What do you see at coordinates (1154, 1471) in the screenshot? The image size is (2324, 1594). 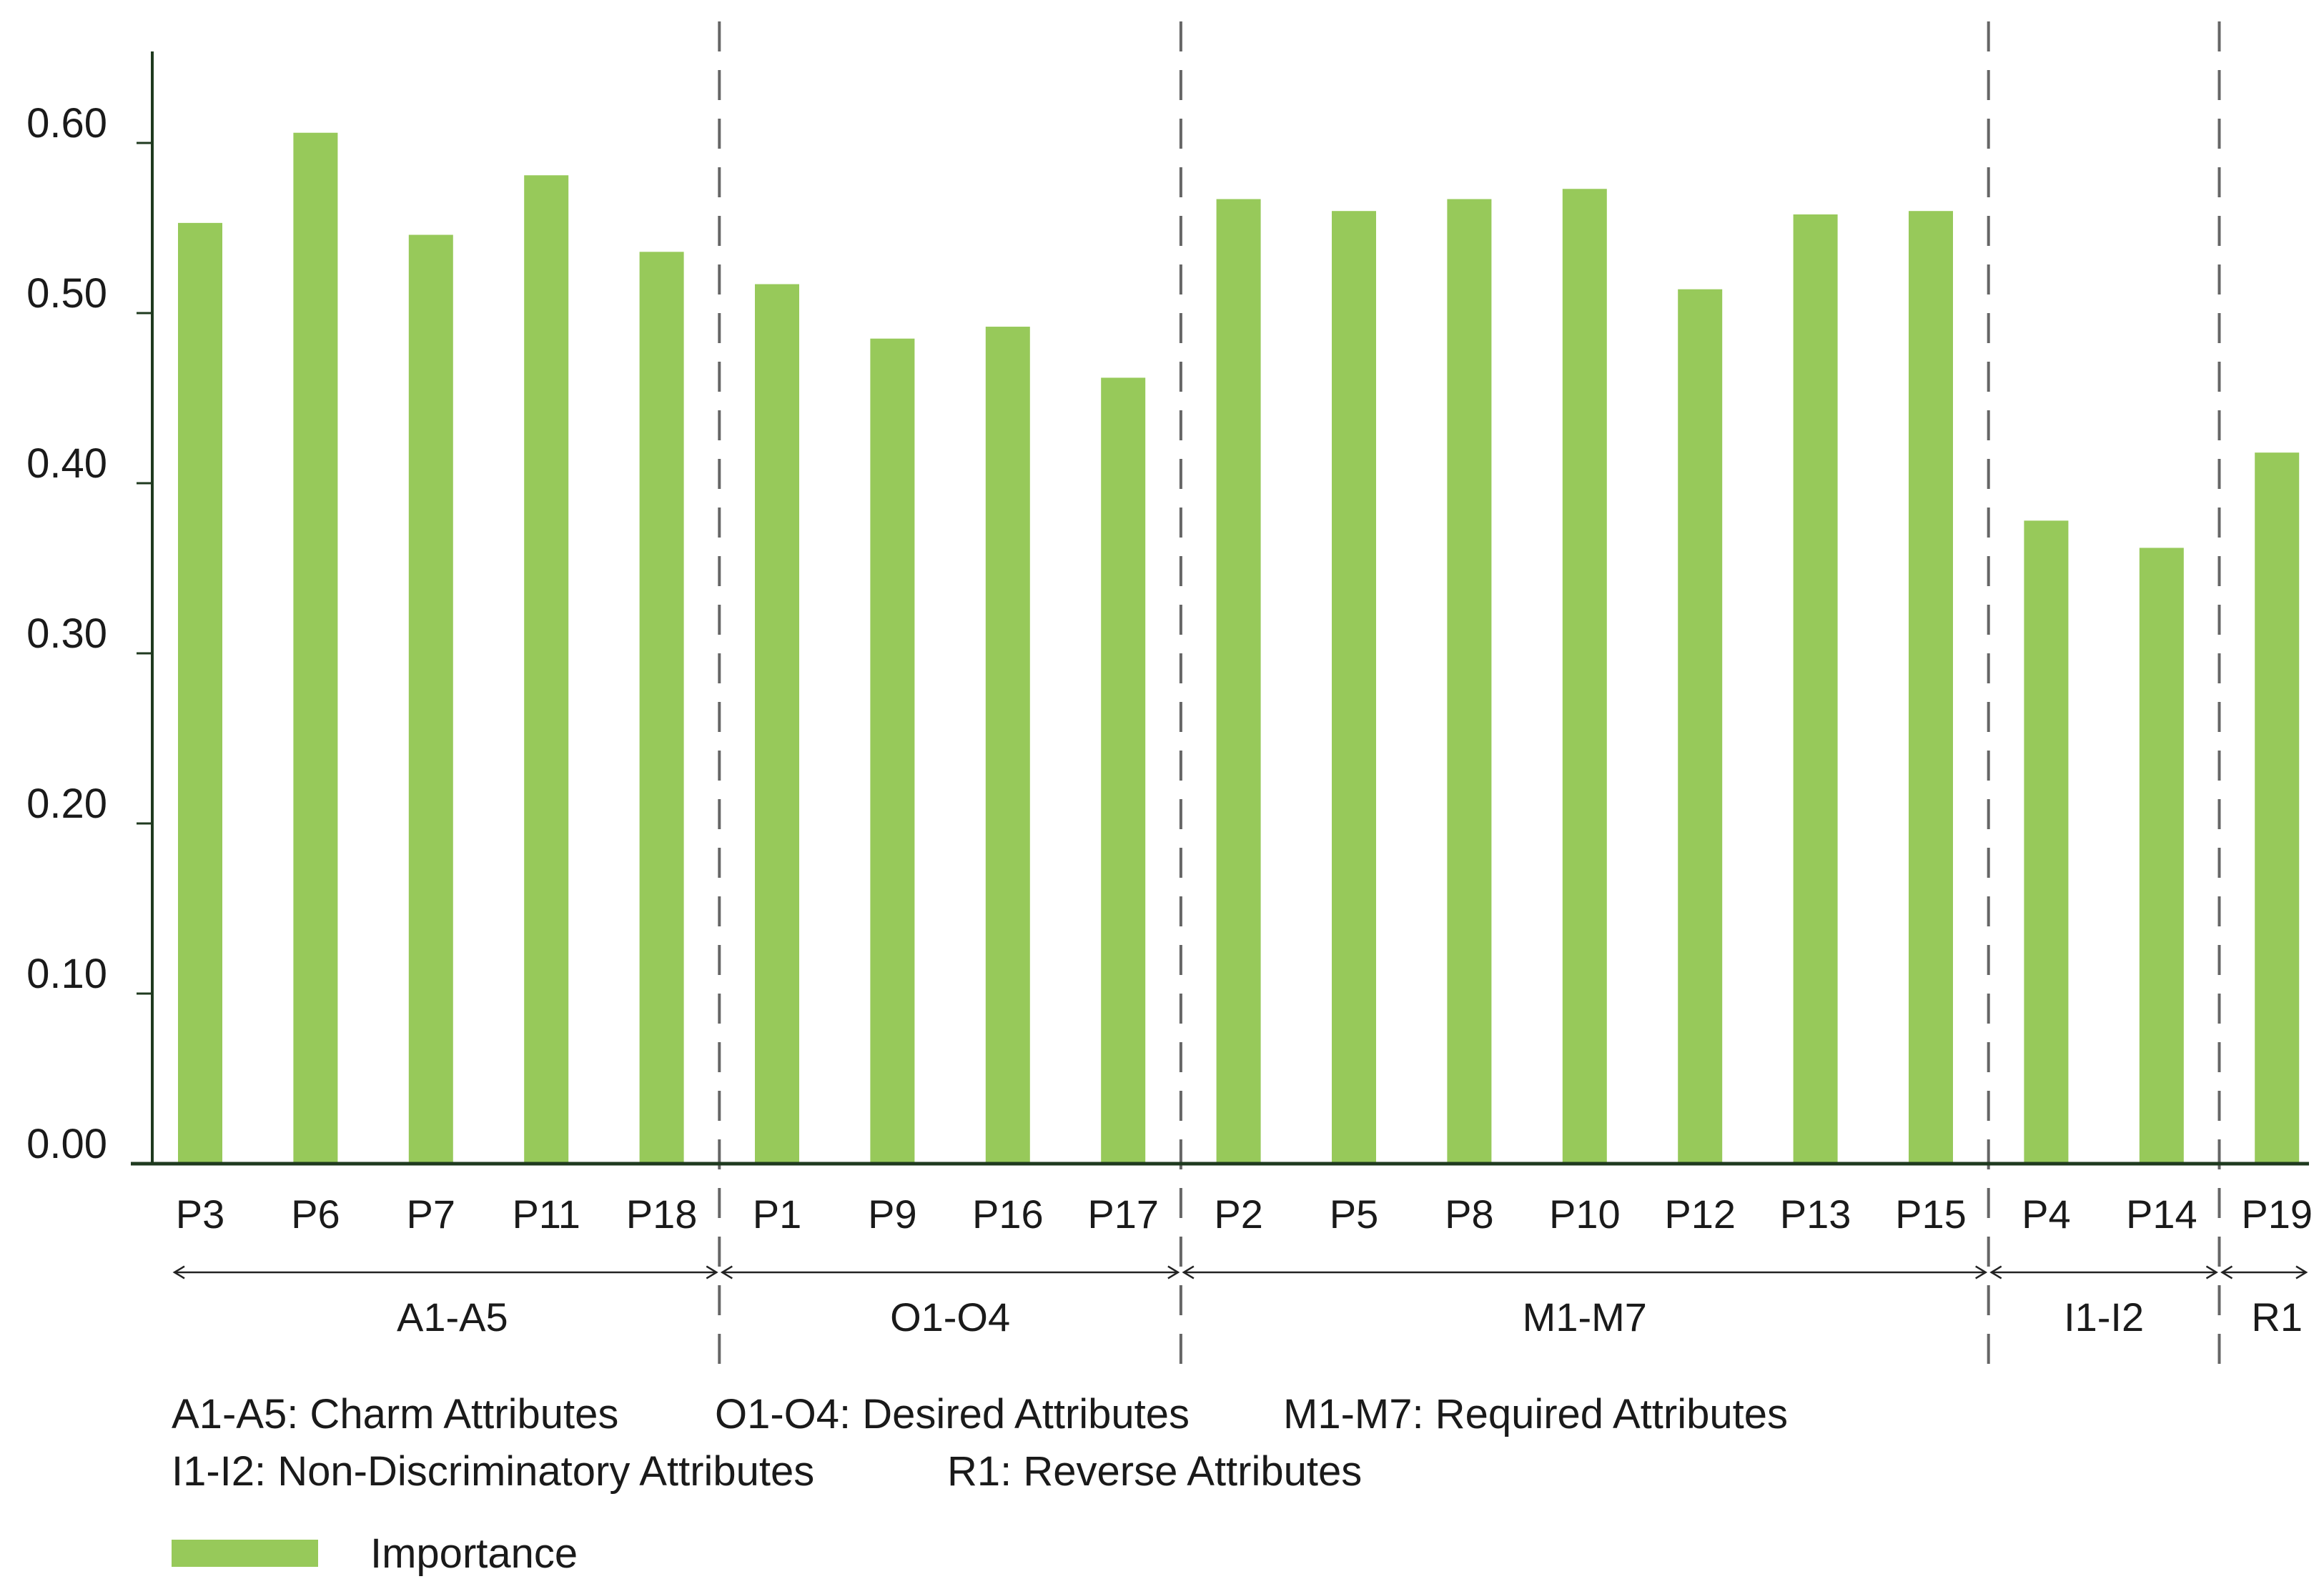 I see `group-note: R1: Reverse Attributes` at bounding box center [1154, 1471].